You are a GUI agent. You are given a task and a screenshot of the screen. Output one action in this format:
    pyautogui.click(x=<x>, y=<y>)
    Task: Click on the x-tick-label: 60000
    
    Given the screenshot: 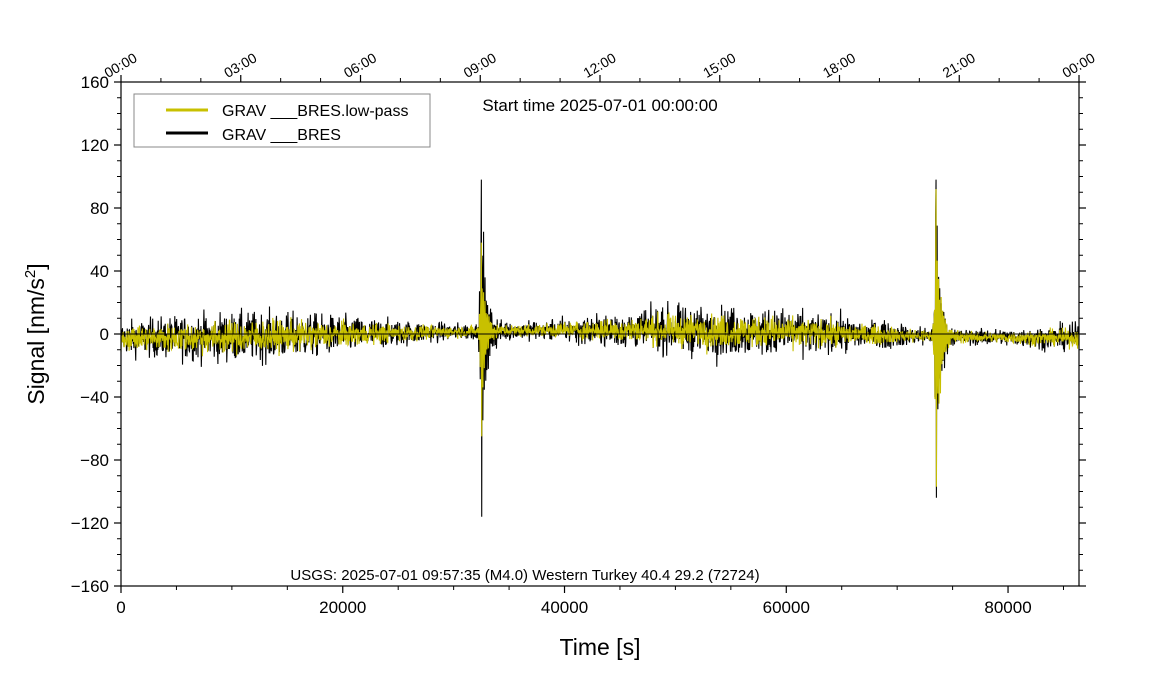 What is the action you would take?
    pyautogui.click(x=786, y=607)
    